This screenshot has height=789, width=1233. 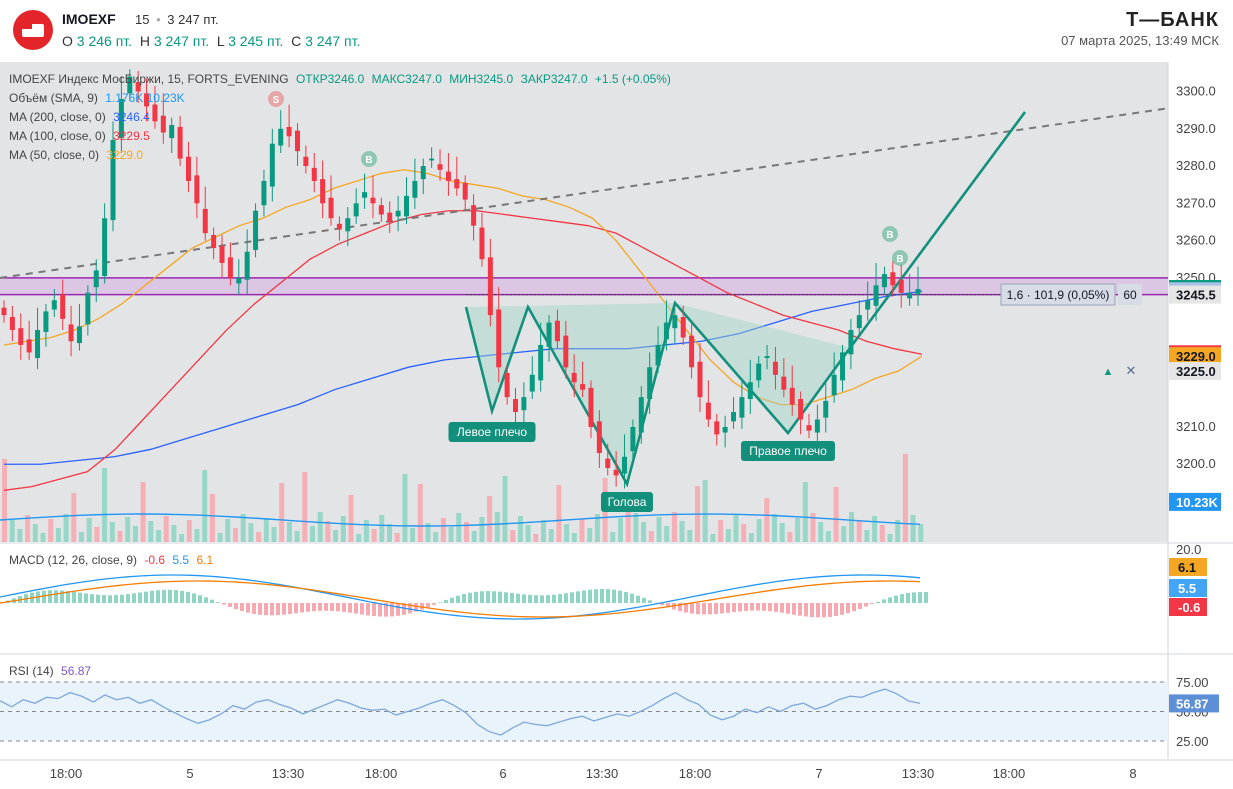 What do you see at coordinates (89, 19) in the screenshot?
I see `ticker-symbol: IMOEXF` at bounding box center [89, 19].